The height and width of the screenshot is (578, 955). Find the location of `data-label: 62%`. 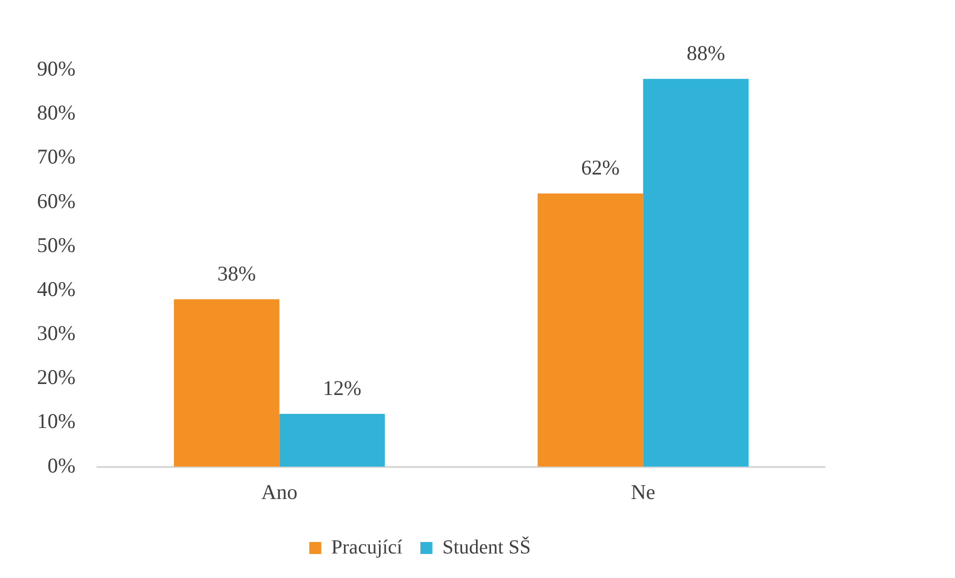

data-label: 62% is located at coordinates (600, 167).